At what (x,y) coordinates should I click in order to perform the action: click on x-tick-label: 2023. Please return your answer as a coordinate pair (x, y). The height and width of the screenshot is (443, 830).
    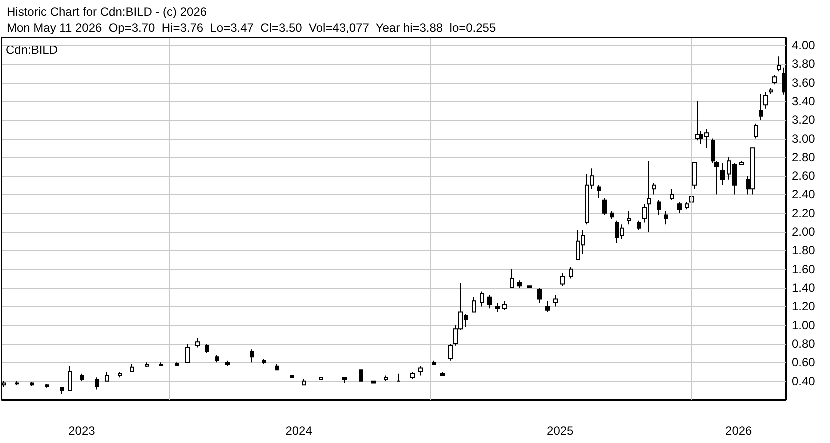
    Looking at the image, I should click on (82, 431).